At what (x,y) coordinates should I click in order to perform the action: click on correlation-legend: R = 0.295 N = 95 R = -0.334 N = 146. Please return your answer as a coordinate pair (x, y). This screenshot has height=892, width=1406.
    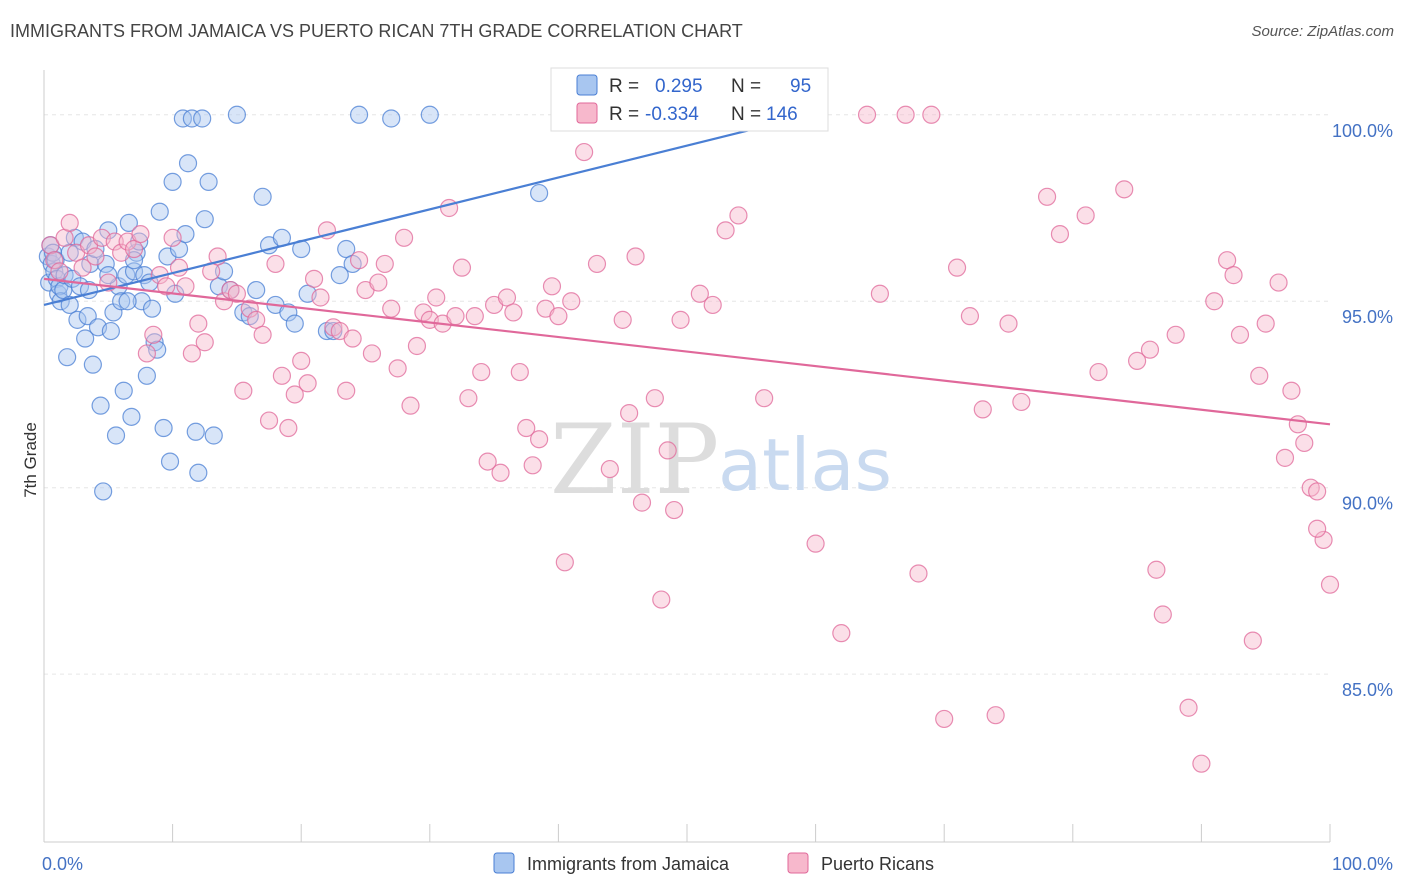
    Looking at the image, I should click on (689, 99).